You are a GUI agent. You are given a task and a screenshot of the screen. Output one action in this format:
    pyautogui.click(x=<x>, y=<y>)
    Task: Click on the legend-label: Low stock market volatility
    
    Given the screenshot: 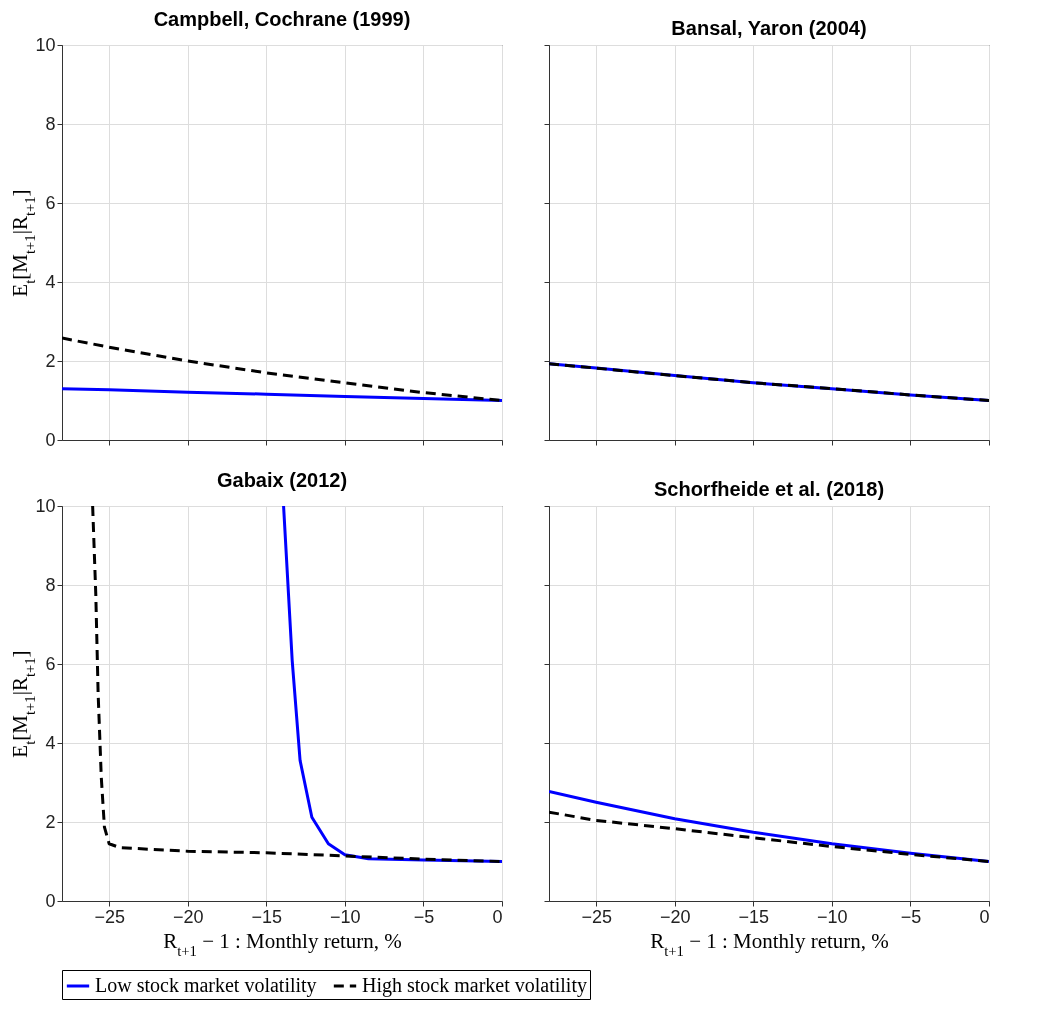 What is the action you would take?
    pyautogui.click(x=206, y=985)
    